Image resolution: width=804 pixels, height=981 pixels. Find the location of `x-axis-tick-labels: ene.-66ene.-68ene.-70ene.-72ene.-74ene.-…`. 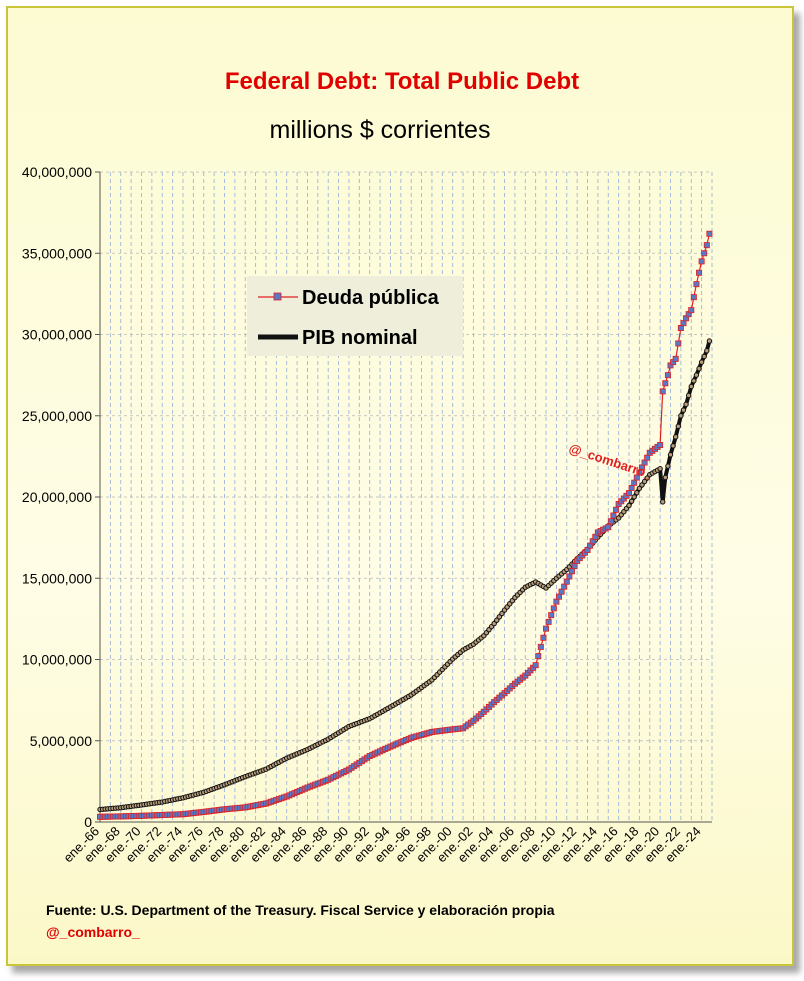

x-axis-tick-labels: ene.-66ene.-68ene.-70ene.-72ene.-74ene.-… is located at coordinates (381, 845).